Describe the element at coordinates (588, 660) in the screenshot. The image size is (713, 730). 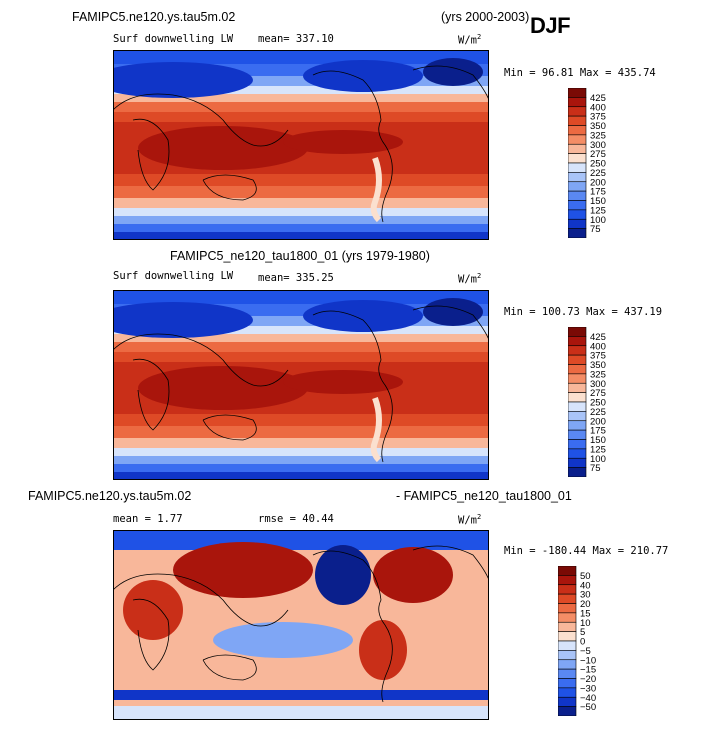
I see `panel3-colorbar-label: −10` at that location.